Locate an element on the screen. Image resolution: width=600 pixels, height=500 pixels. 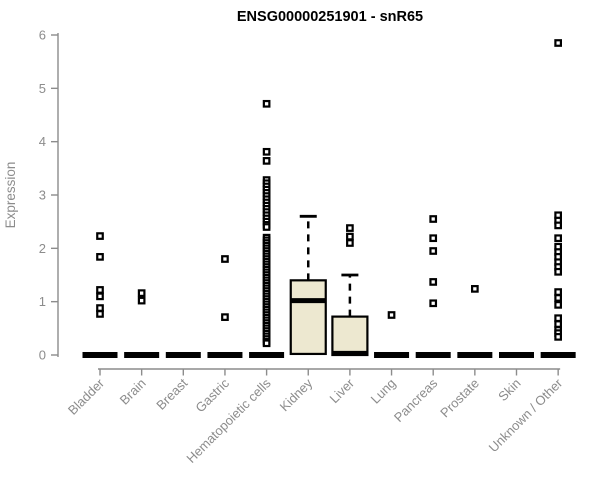
x-tick-label: Breast is located at coordinates (171, 393).